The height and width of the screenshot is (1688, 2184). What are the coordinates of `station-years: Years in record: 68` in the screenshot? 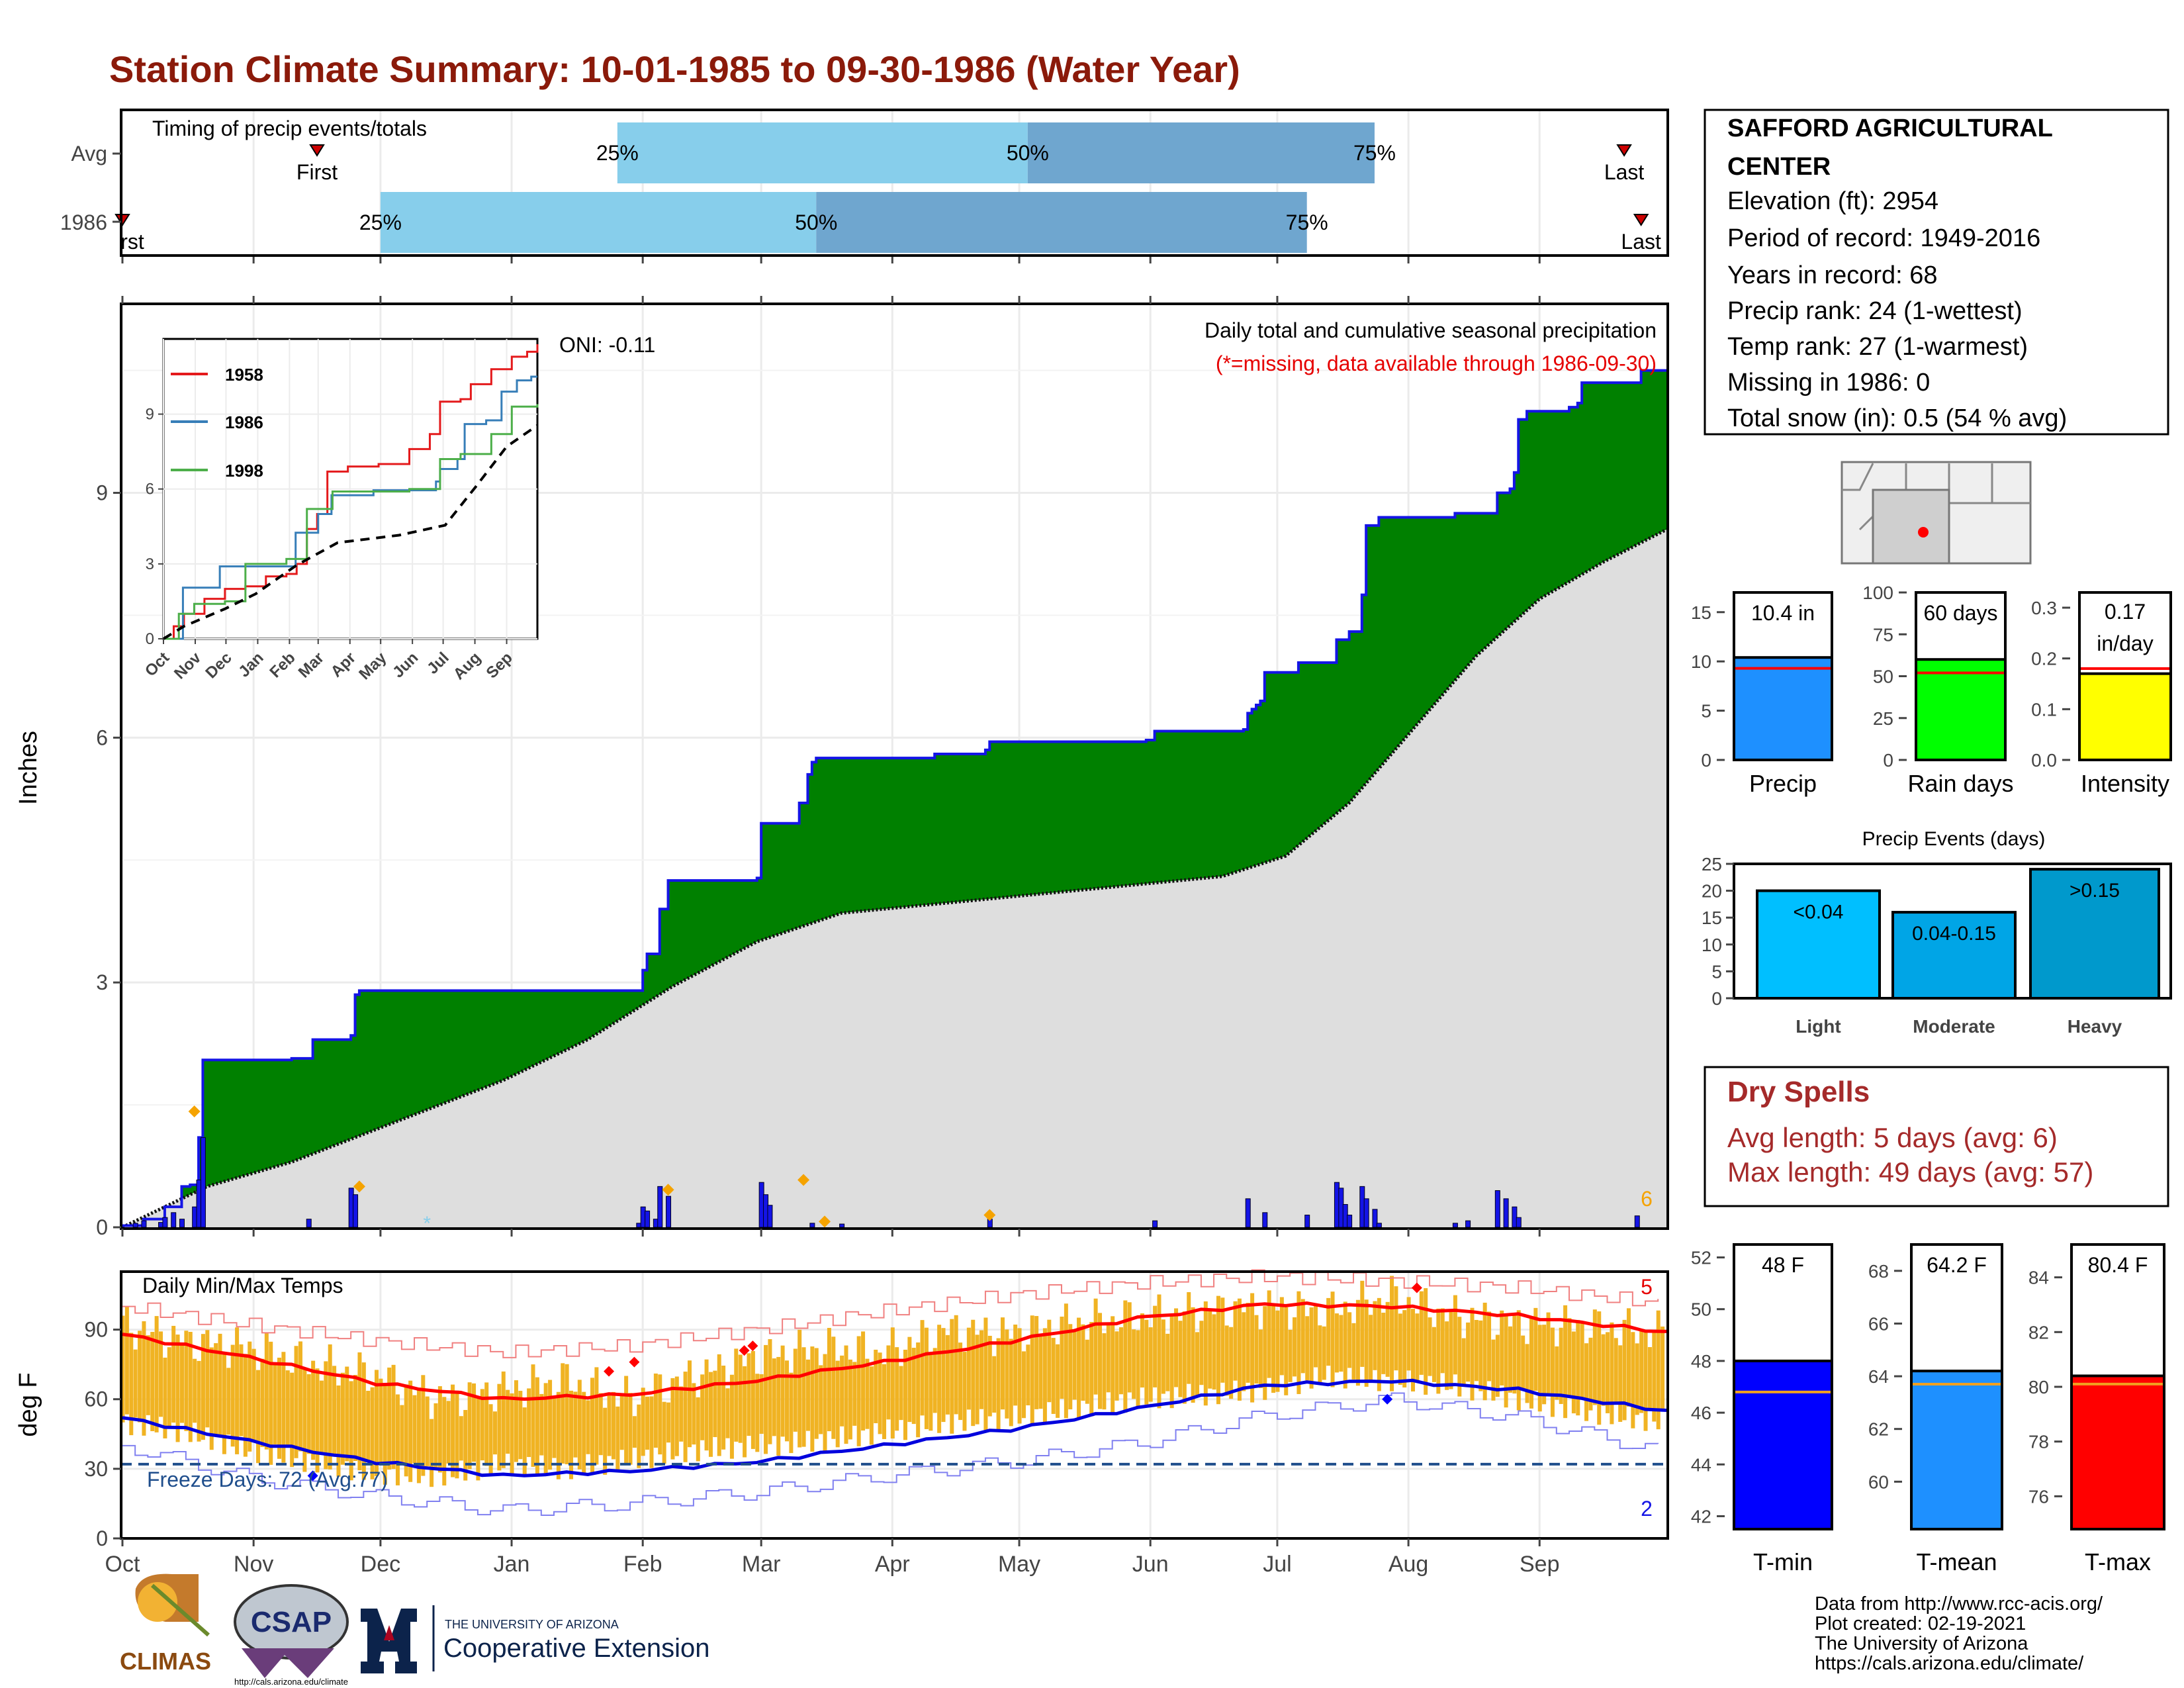 It's located at (1832, 275).